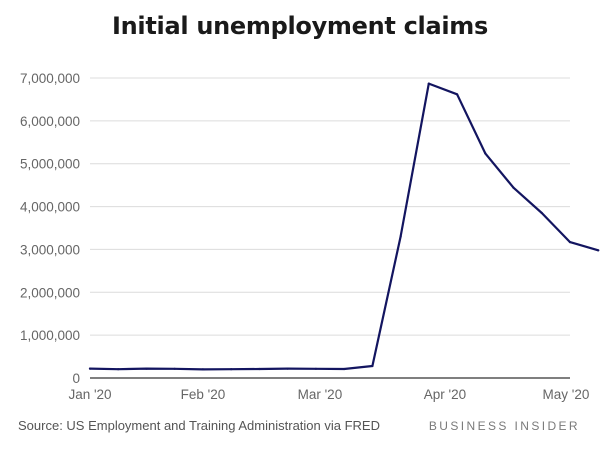 Image resolution: width=600 pixels, height=450 pixels. Describe the element at coordinates (445, 394) in the screenshot. I see `x-tick-label: Apr '20` at that location.